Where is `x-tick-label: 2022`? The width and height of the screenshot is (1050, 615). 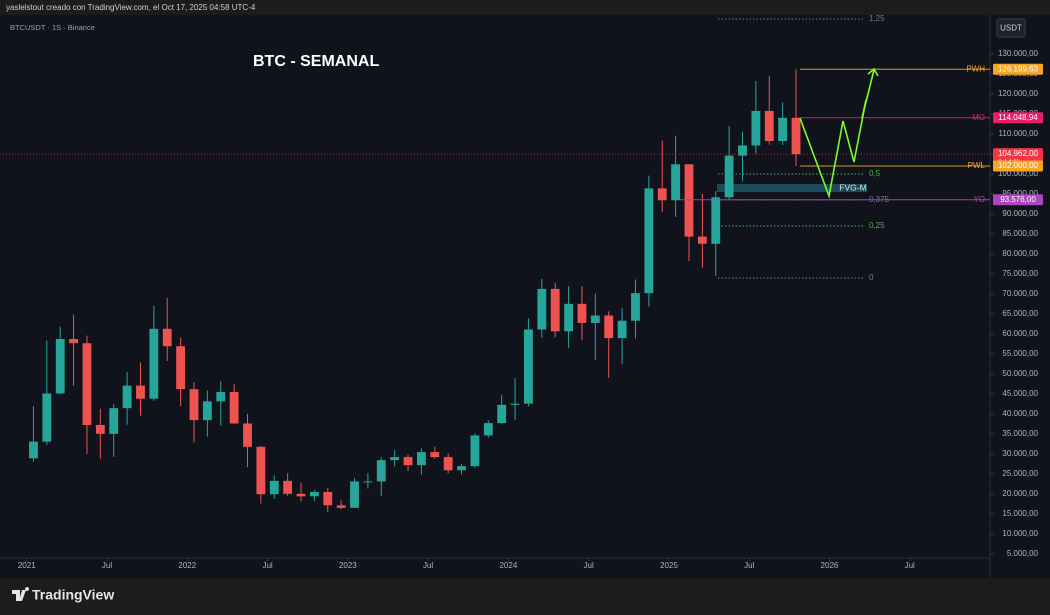 x-tick-label: 2022 is located at coordinates (187, 565).